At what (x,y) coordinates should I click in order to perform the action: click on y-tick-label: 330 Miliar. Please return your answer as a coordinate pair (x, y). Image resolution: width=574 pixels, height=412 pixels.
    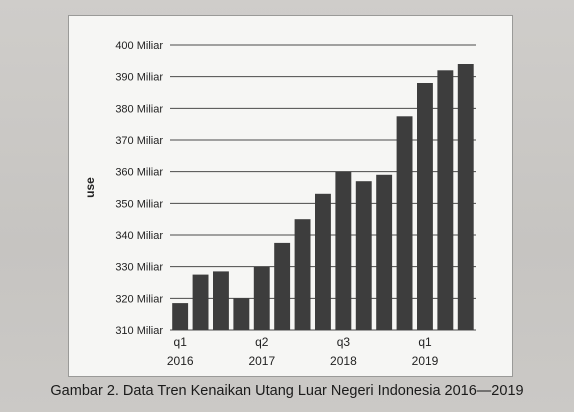
    Looking at the image, I should click on (139, 268).